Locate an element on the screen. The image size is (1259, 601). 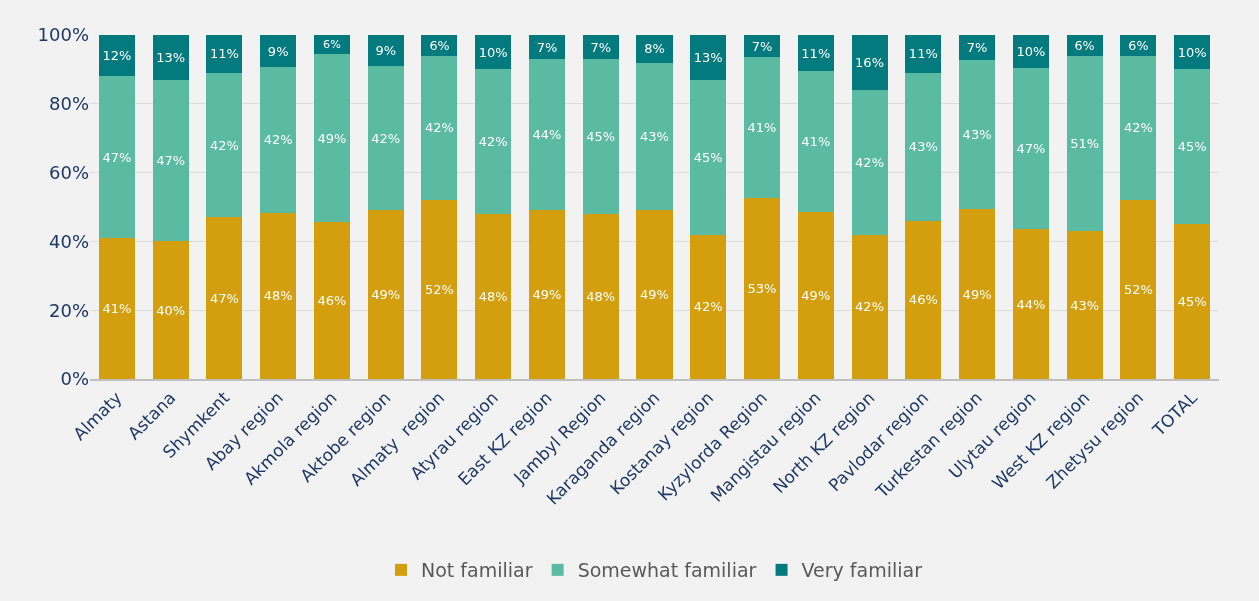
data-label: 11% is located at coordinates (923, 54).